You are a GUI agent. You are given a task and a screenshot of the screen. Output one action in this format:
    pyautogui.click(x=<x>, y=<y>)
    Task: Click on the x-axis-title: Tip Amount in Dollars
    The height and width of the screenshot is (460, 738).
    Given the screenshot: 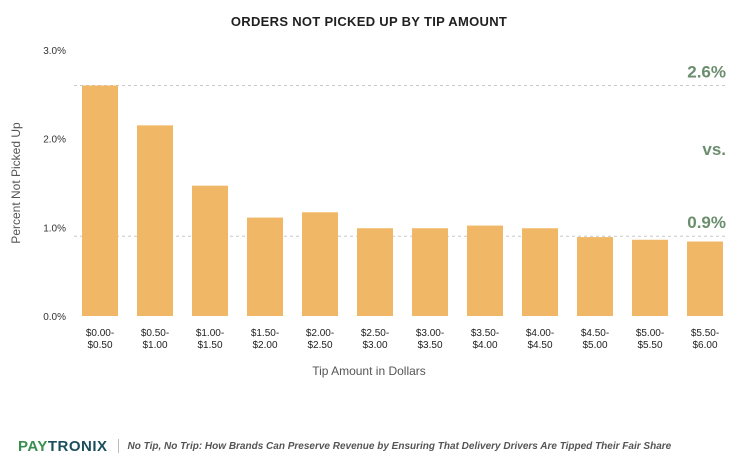 What is the action you would take?
    pyautogui.click(x=369, y=371)
    